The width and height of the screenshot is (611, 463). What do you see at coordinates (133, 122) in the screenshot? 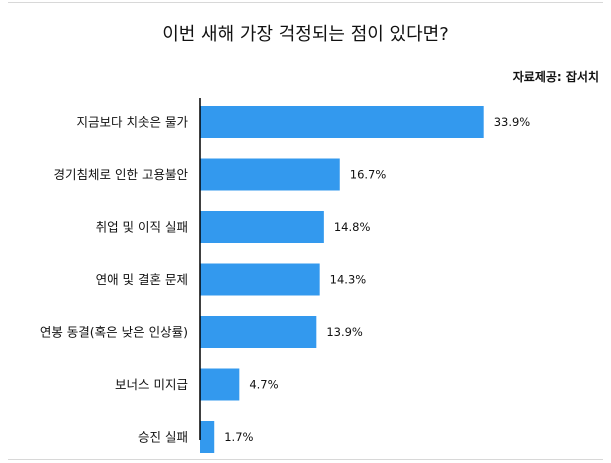
I see `category-label-1: 지금보다 치솟은 물가` at bounding box center [133, 122].